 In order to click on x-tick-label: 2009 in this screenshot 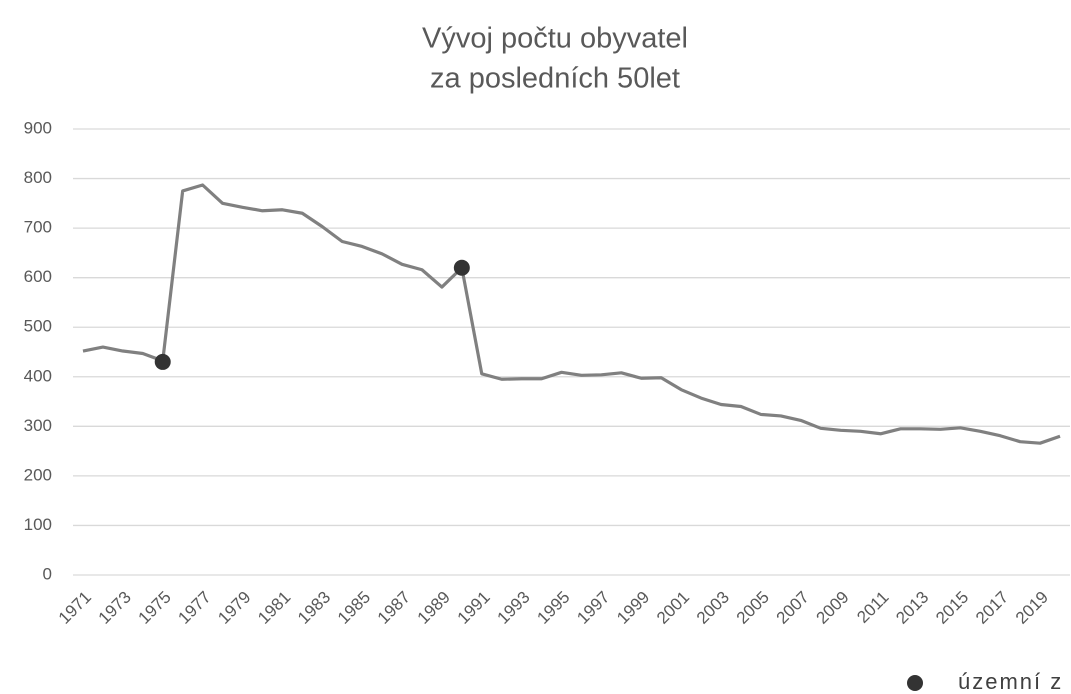, I will do `click(833, 608)`.